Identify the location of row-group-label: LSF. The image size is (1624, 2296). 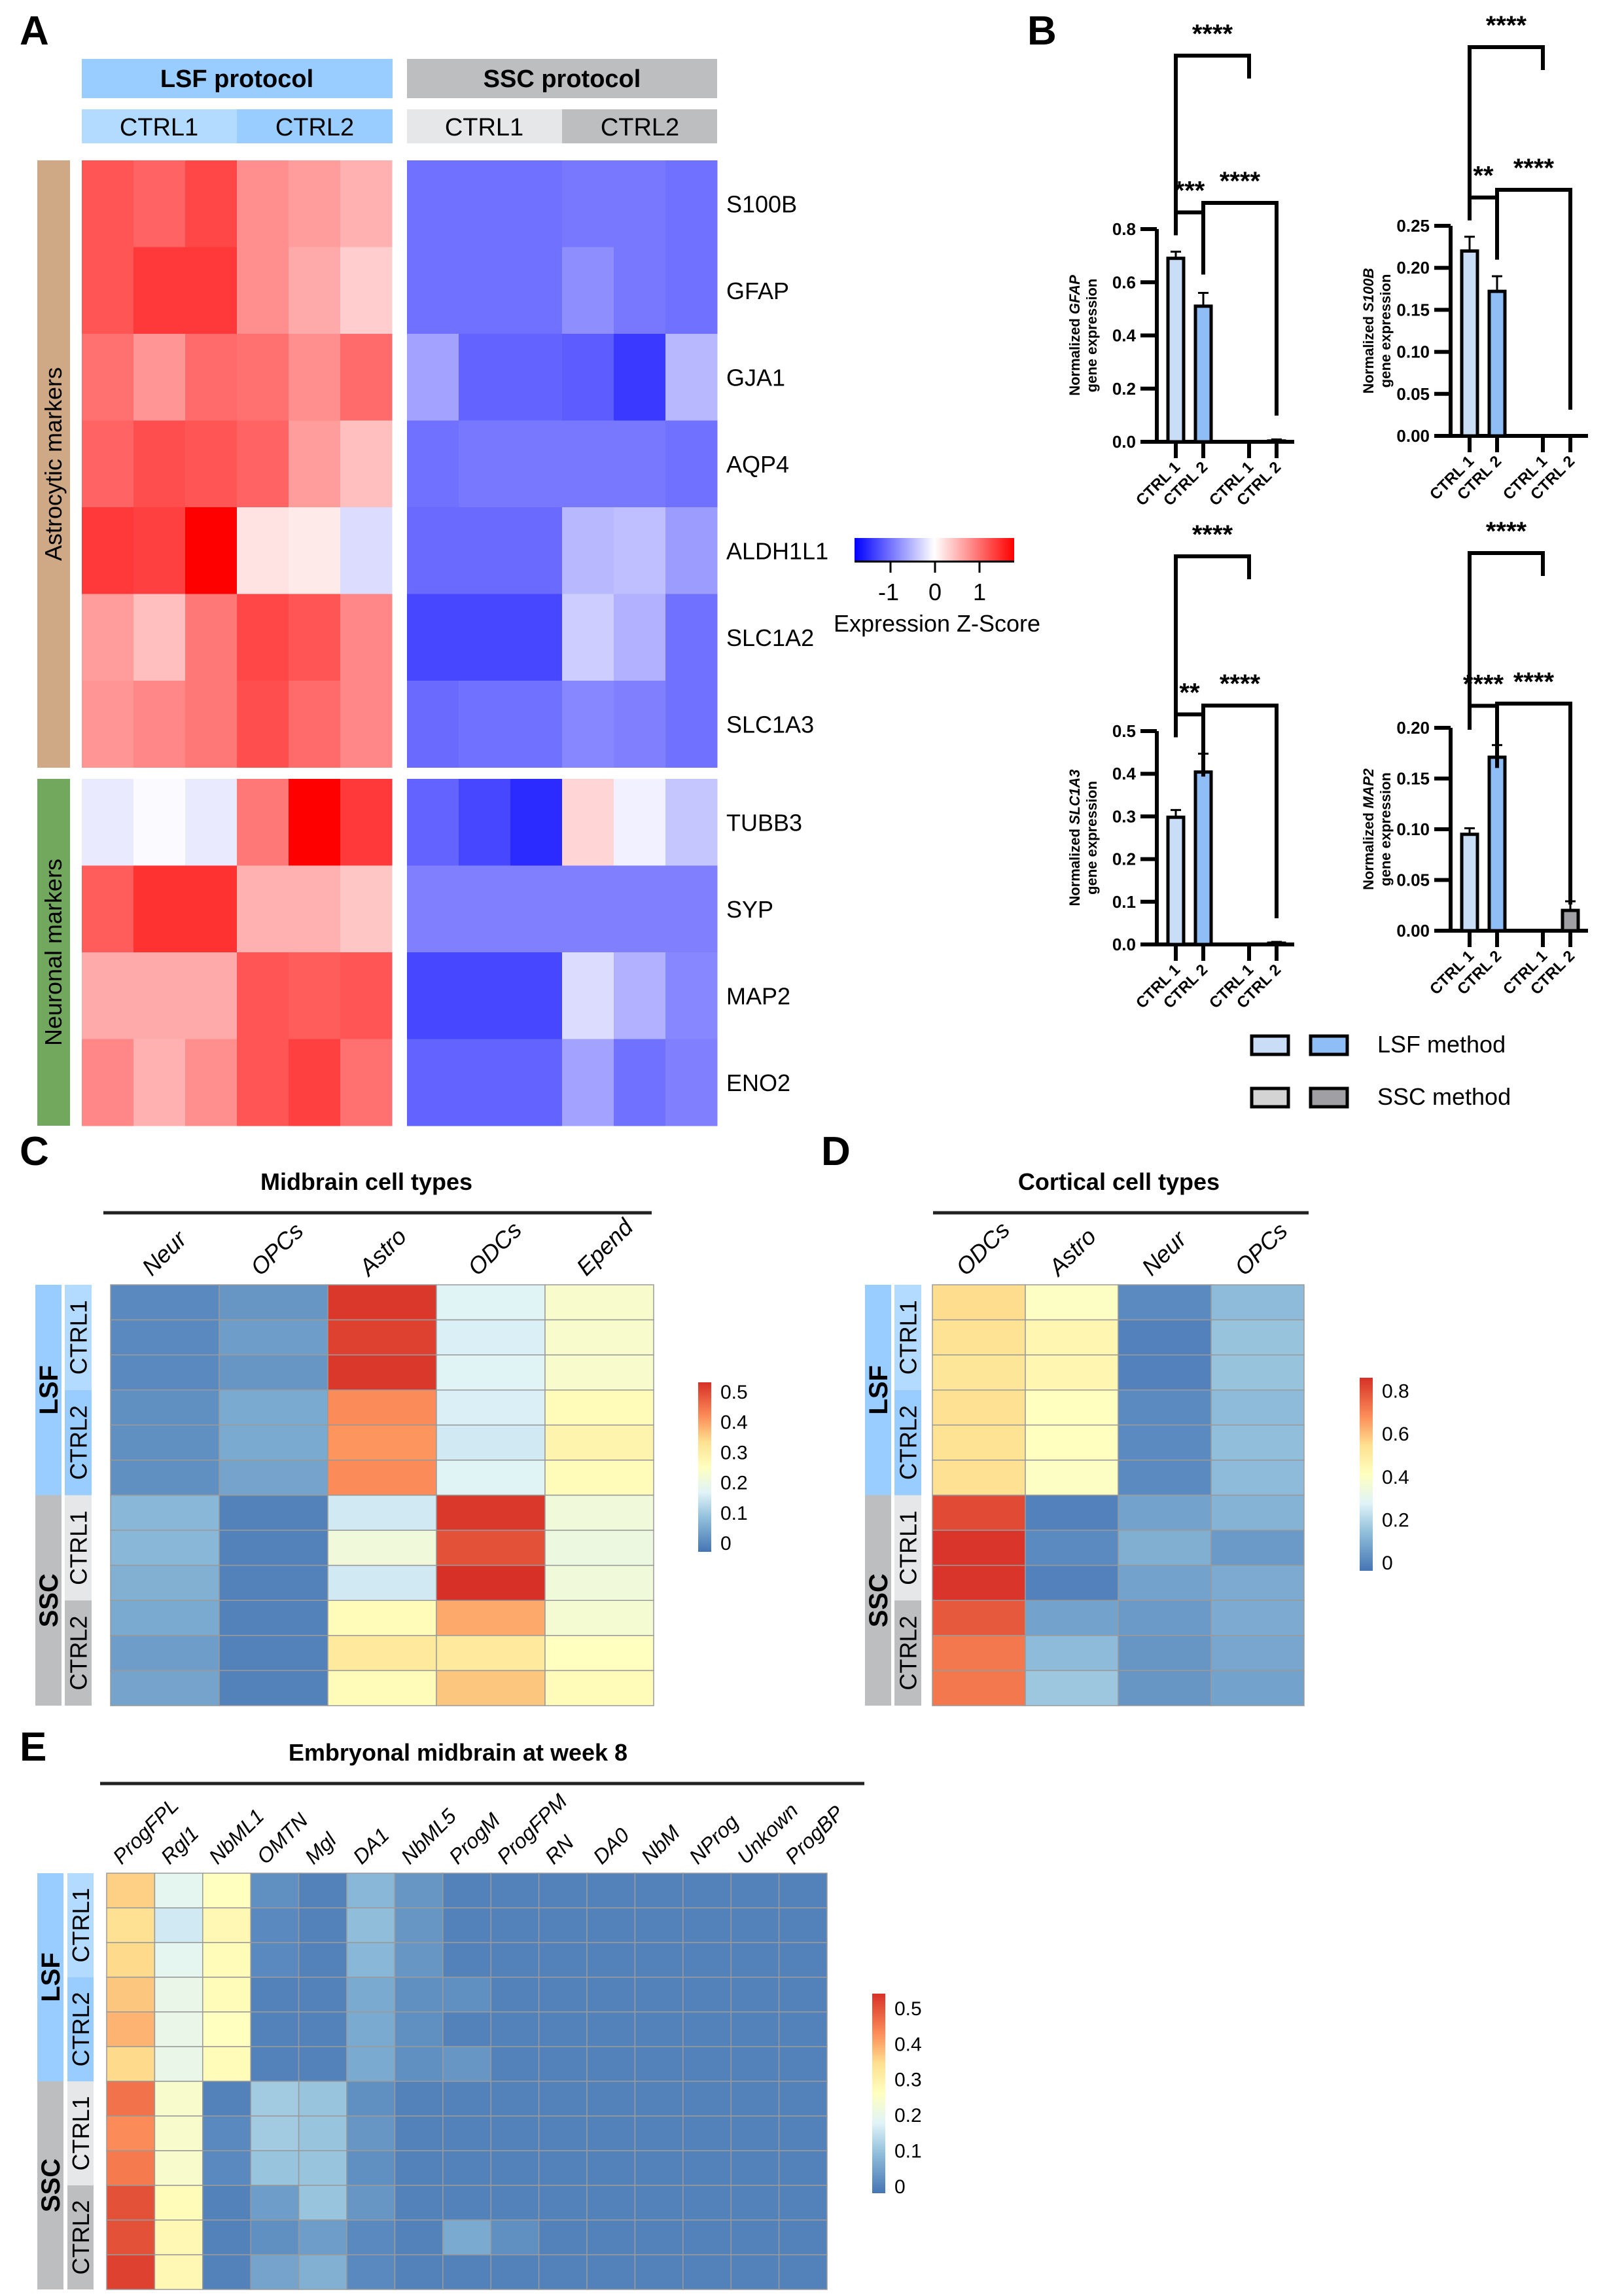
(49, 1390).